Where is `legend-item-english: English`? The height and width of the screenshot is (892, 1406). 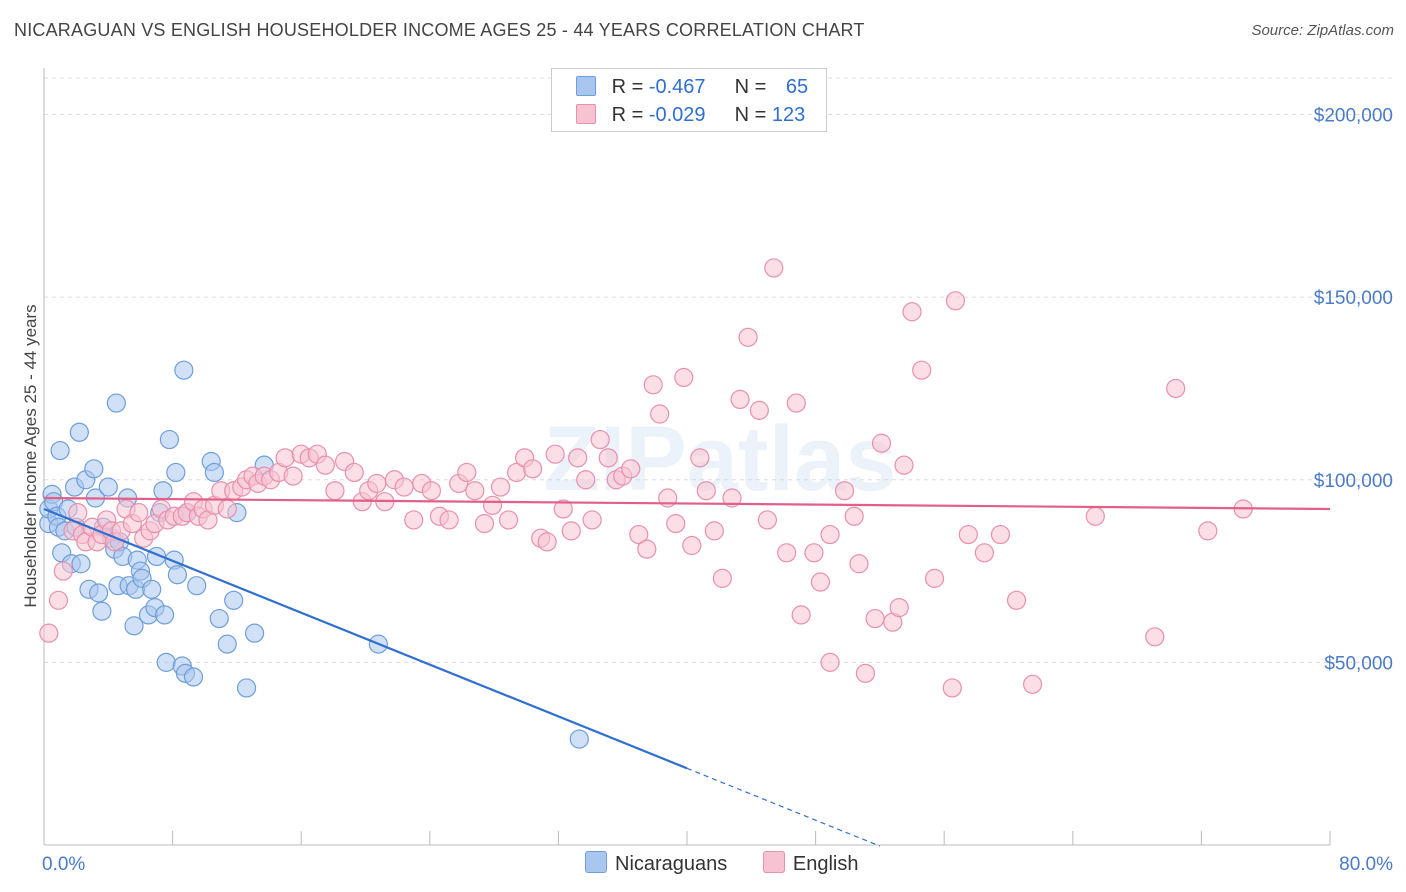
legend-item-english: English is located at coordinates (810, 863).